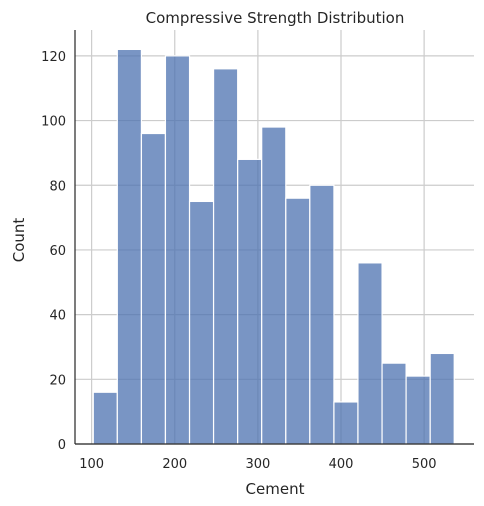 Image resolution: width=484 pixels, height=506 pixels. What do you see at coordinates (53, 57) in the screenshot?
I see `y-tick-label: 120` at bounding box center [53, 57].